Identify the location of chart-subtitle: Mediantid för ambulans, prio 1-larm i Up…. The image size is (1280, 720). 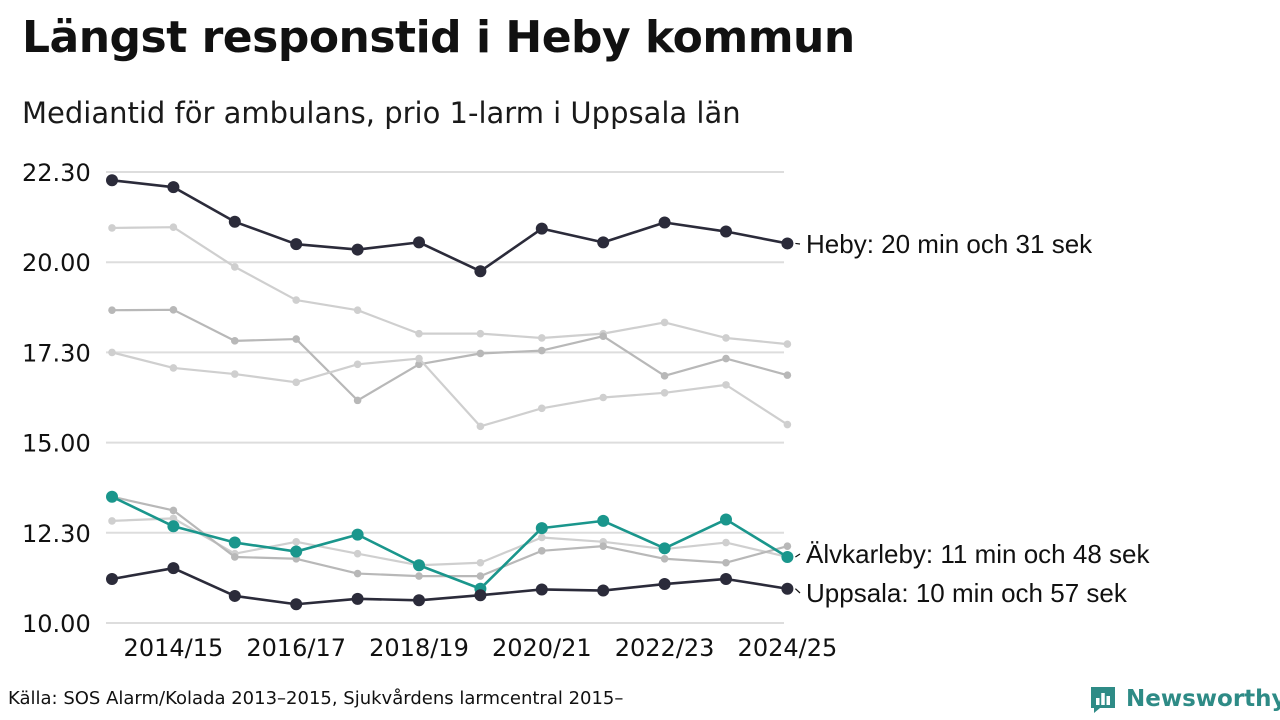
(381, 113).